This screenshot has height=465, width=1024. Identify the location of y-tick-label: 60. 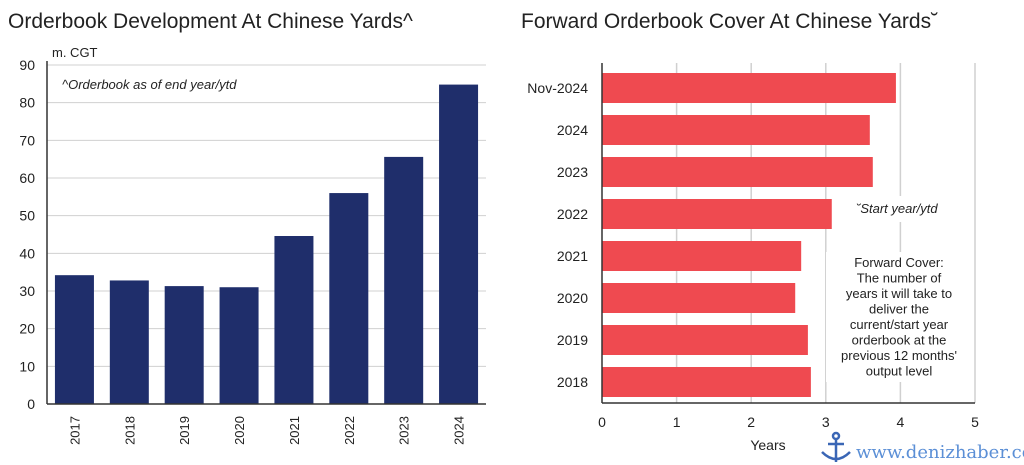
(27, 178).